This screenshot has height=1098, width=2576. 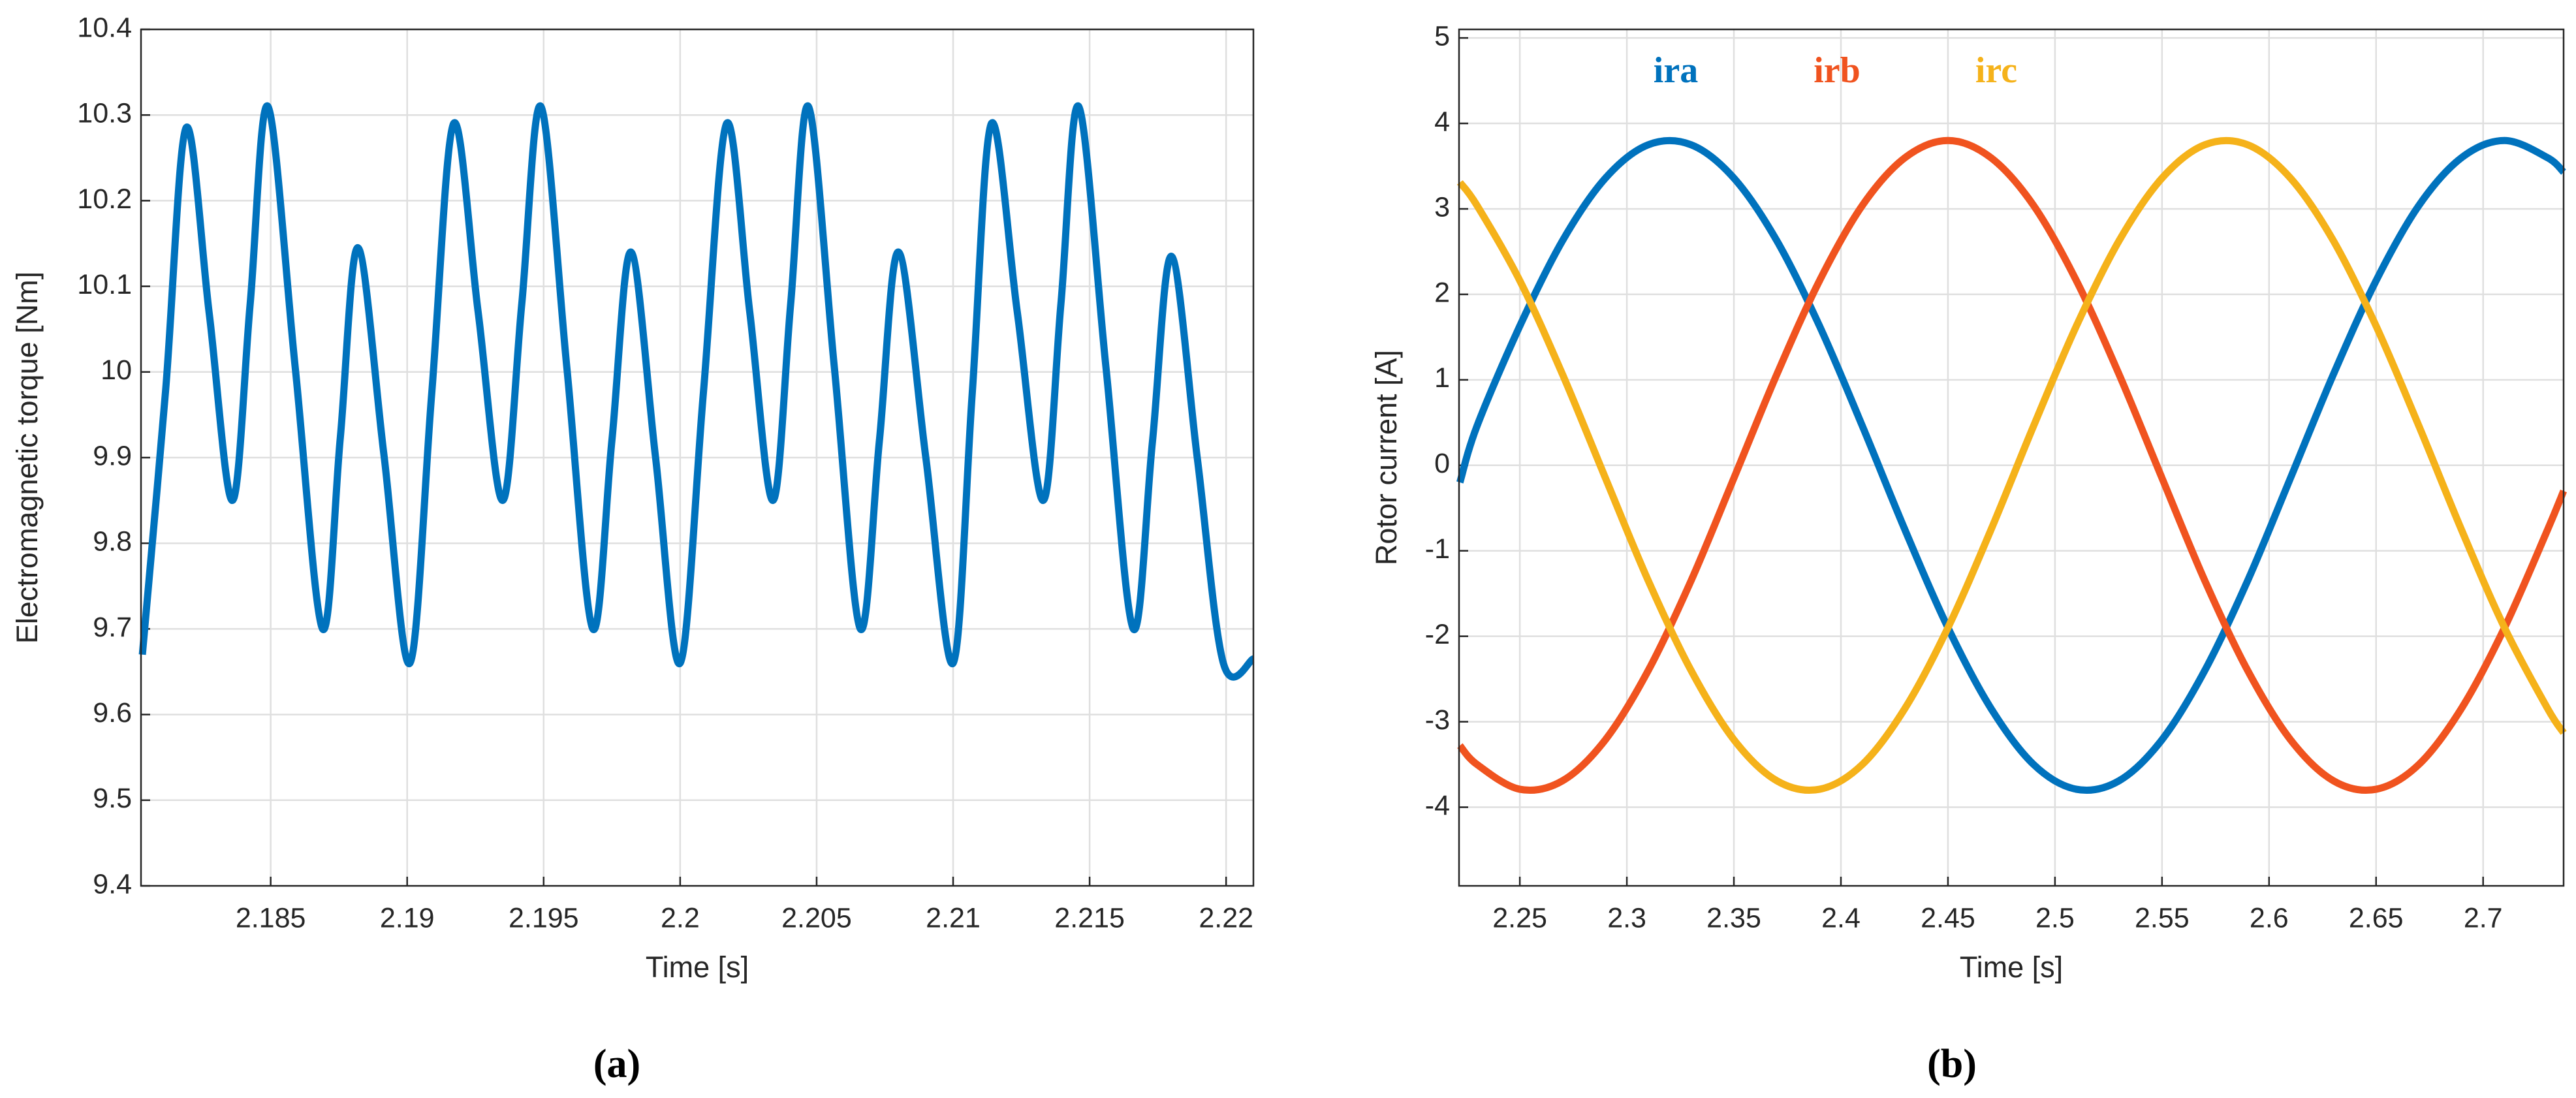 What do you see at coordinates (616, 1064) in the screenshot?
I see `caption: (a)` at bounding box center [616, 1064].